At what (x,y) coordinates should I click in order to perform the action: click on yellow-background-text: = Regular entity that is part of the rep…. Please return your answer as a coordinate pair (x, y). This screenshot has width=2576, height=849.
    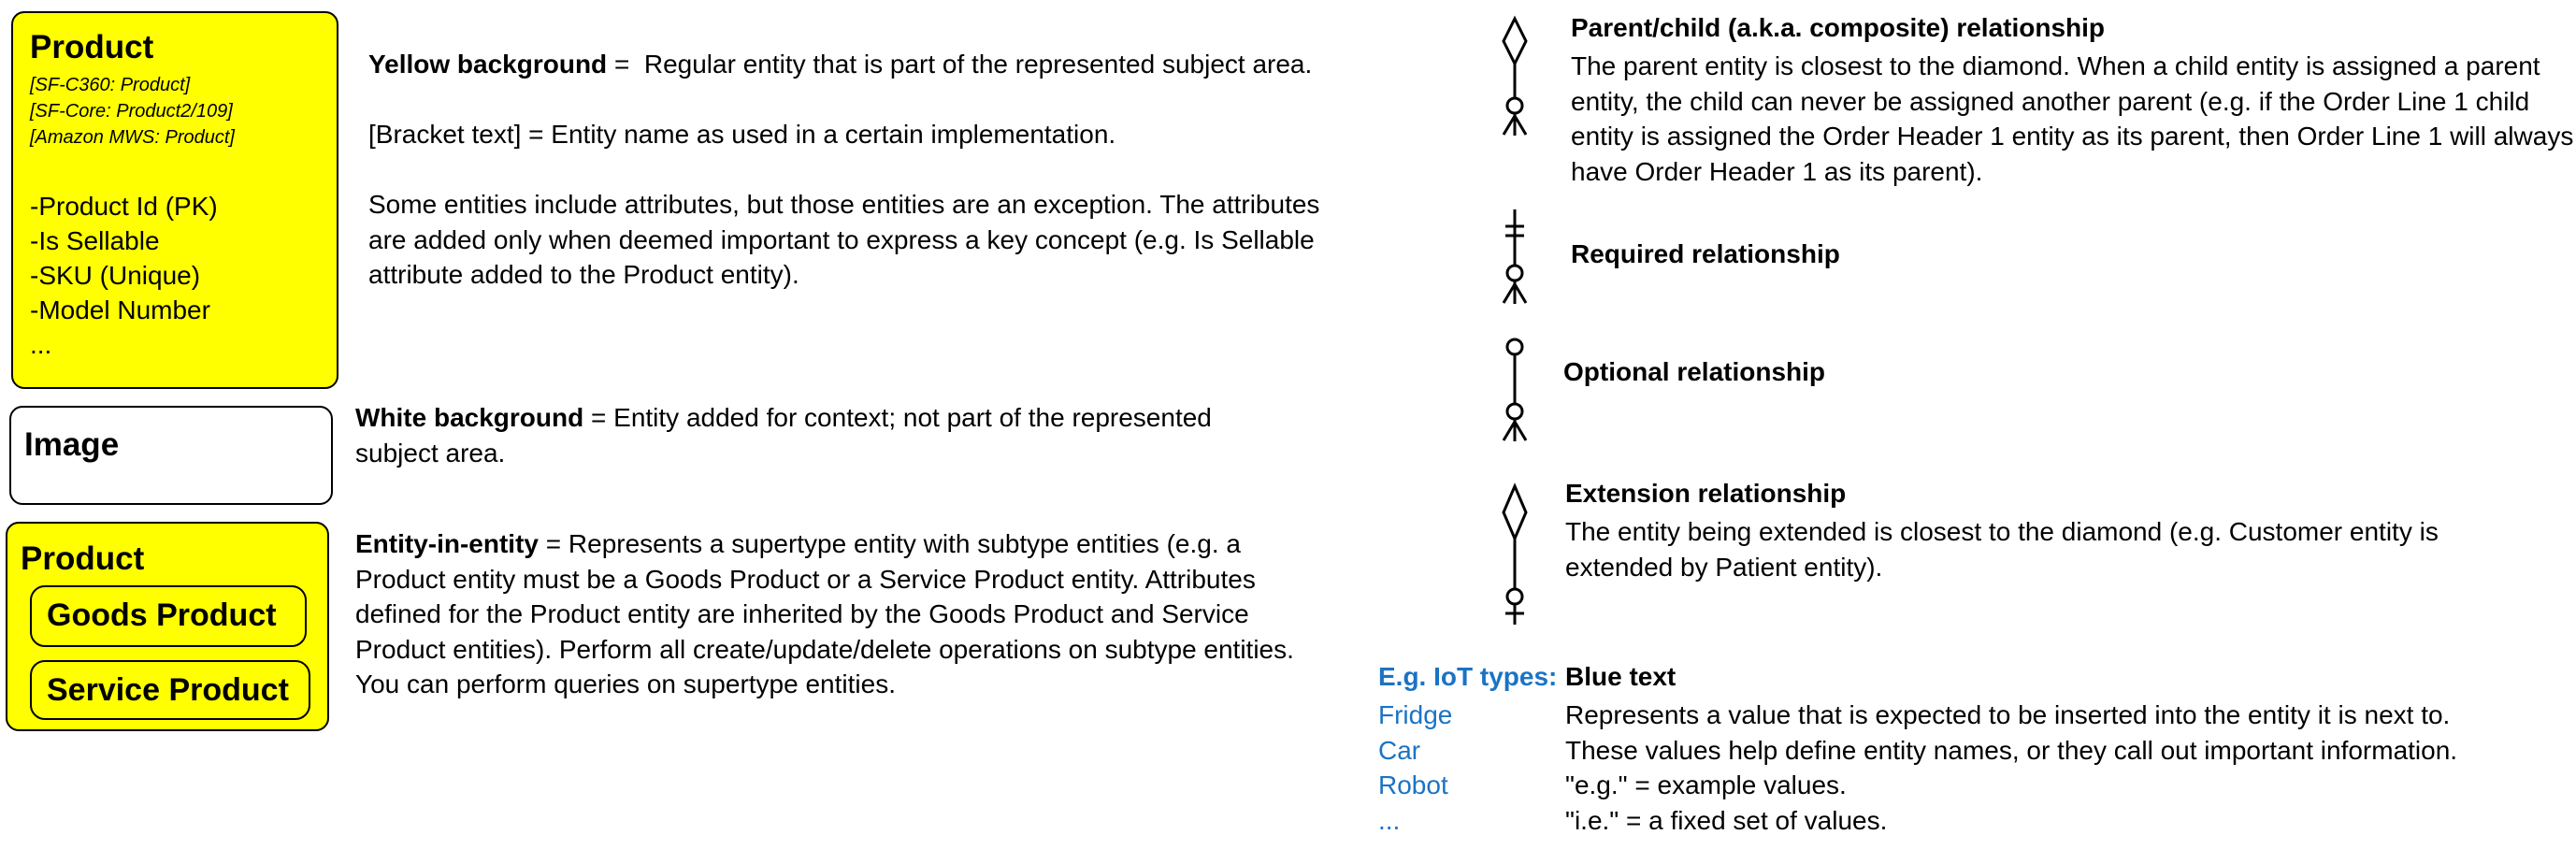
    Looking at the image, I should click on (960, 64).